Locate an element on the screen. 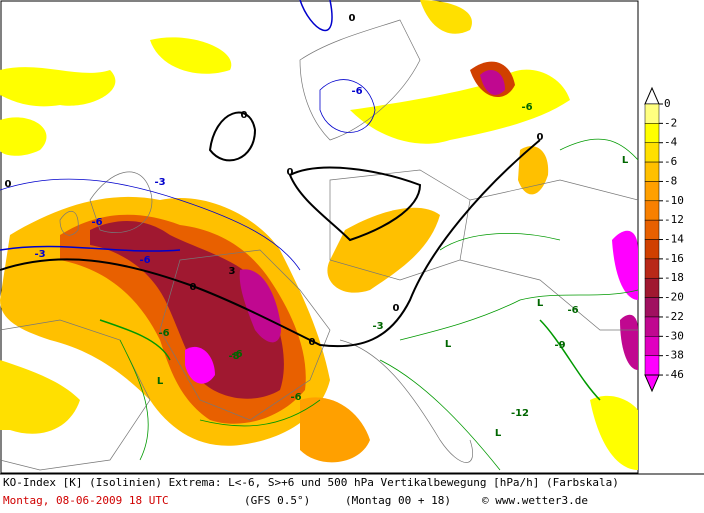  scale-label: -2 is located at coordinates (670, 122).